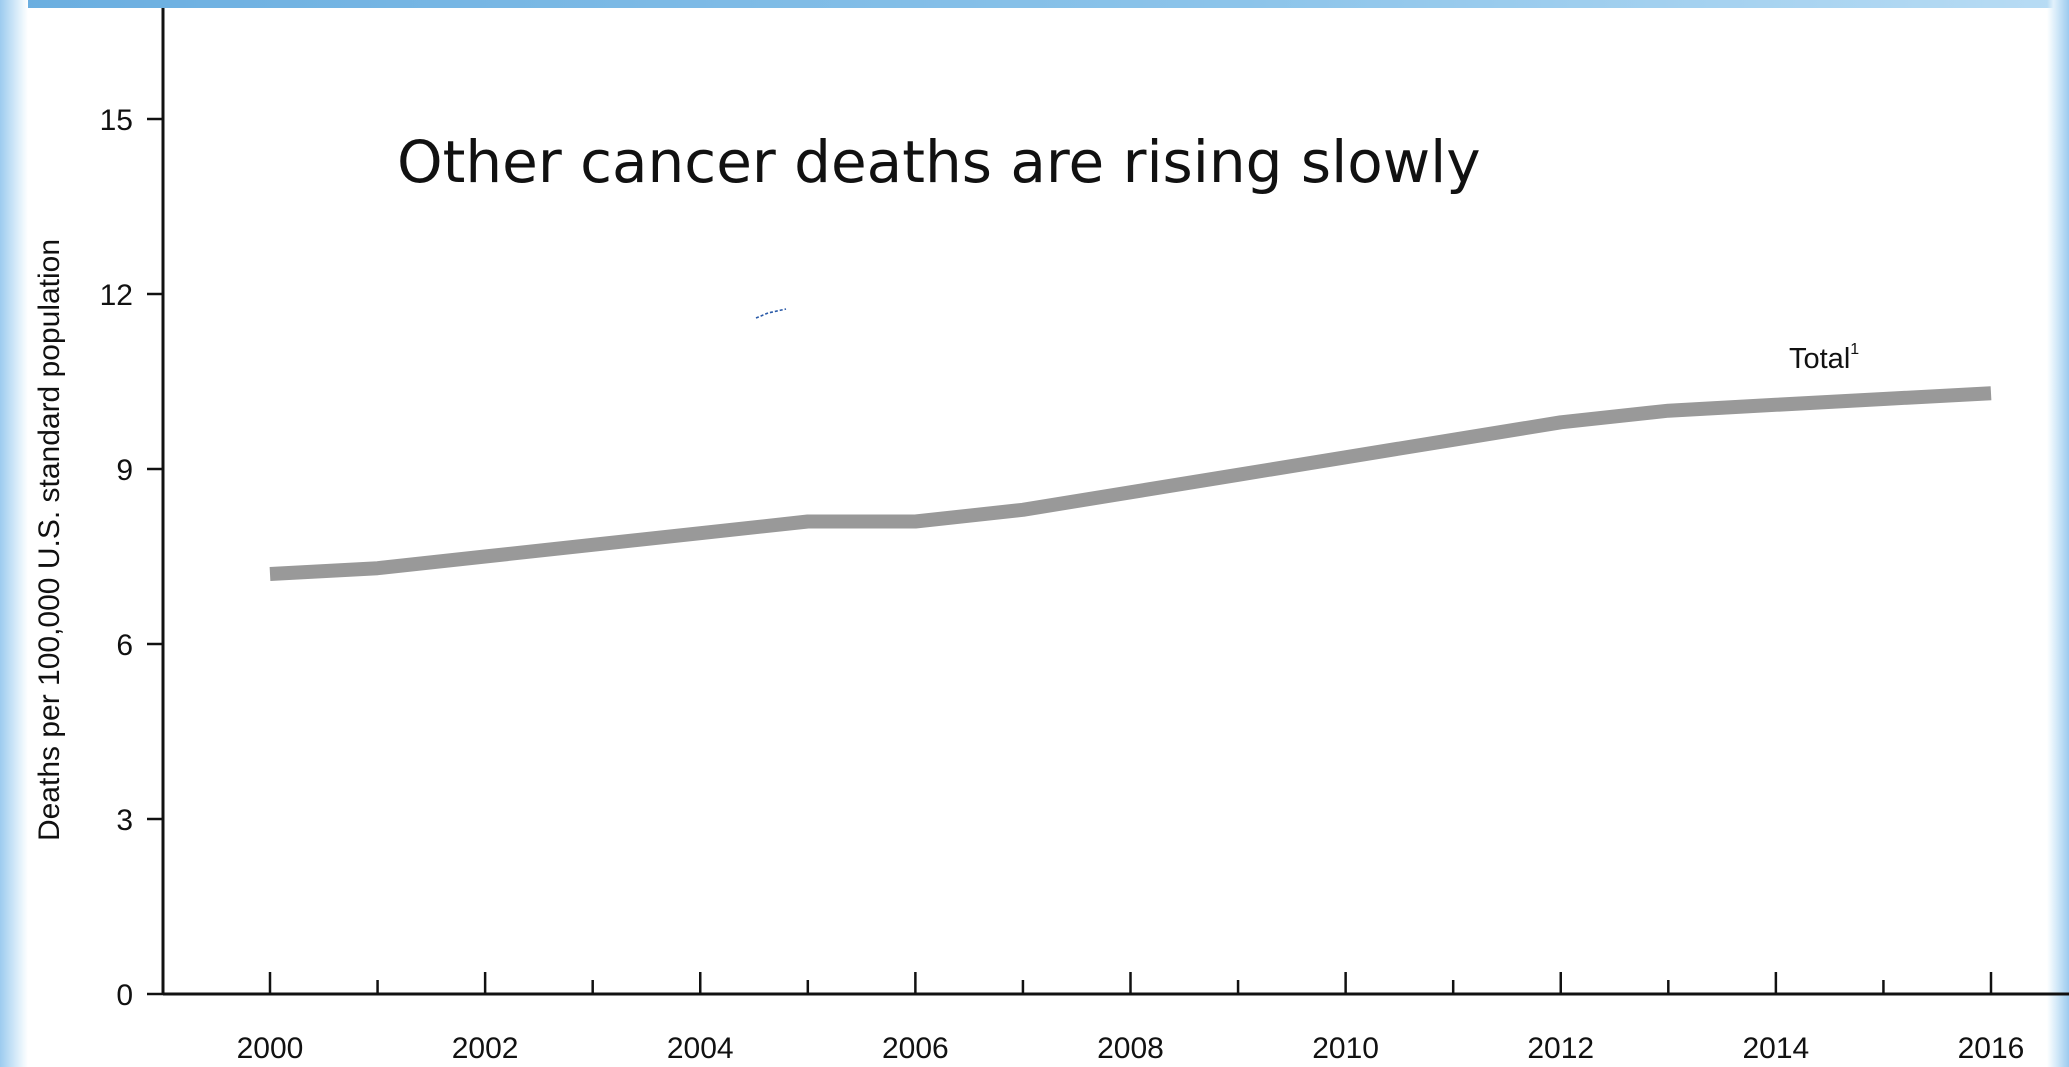  What do you see at coordinates (1034, 4) in the screenshot?
I see `slide-frame-top` at bounding box center [1034, 4].